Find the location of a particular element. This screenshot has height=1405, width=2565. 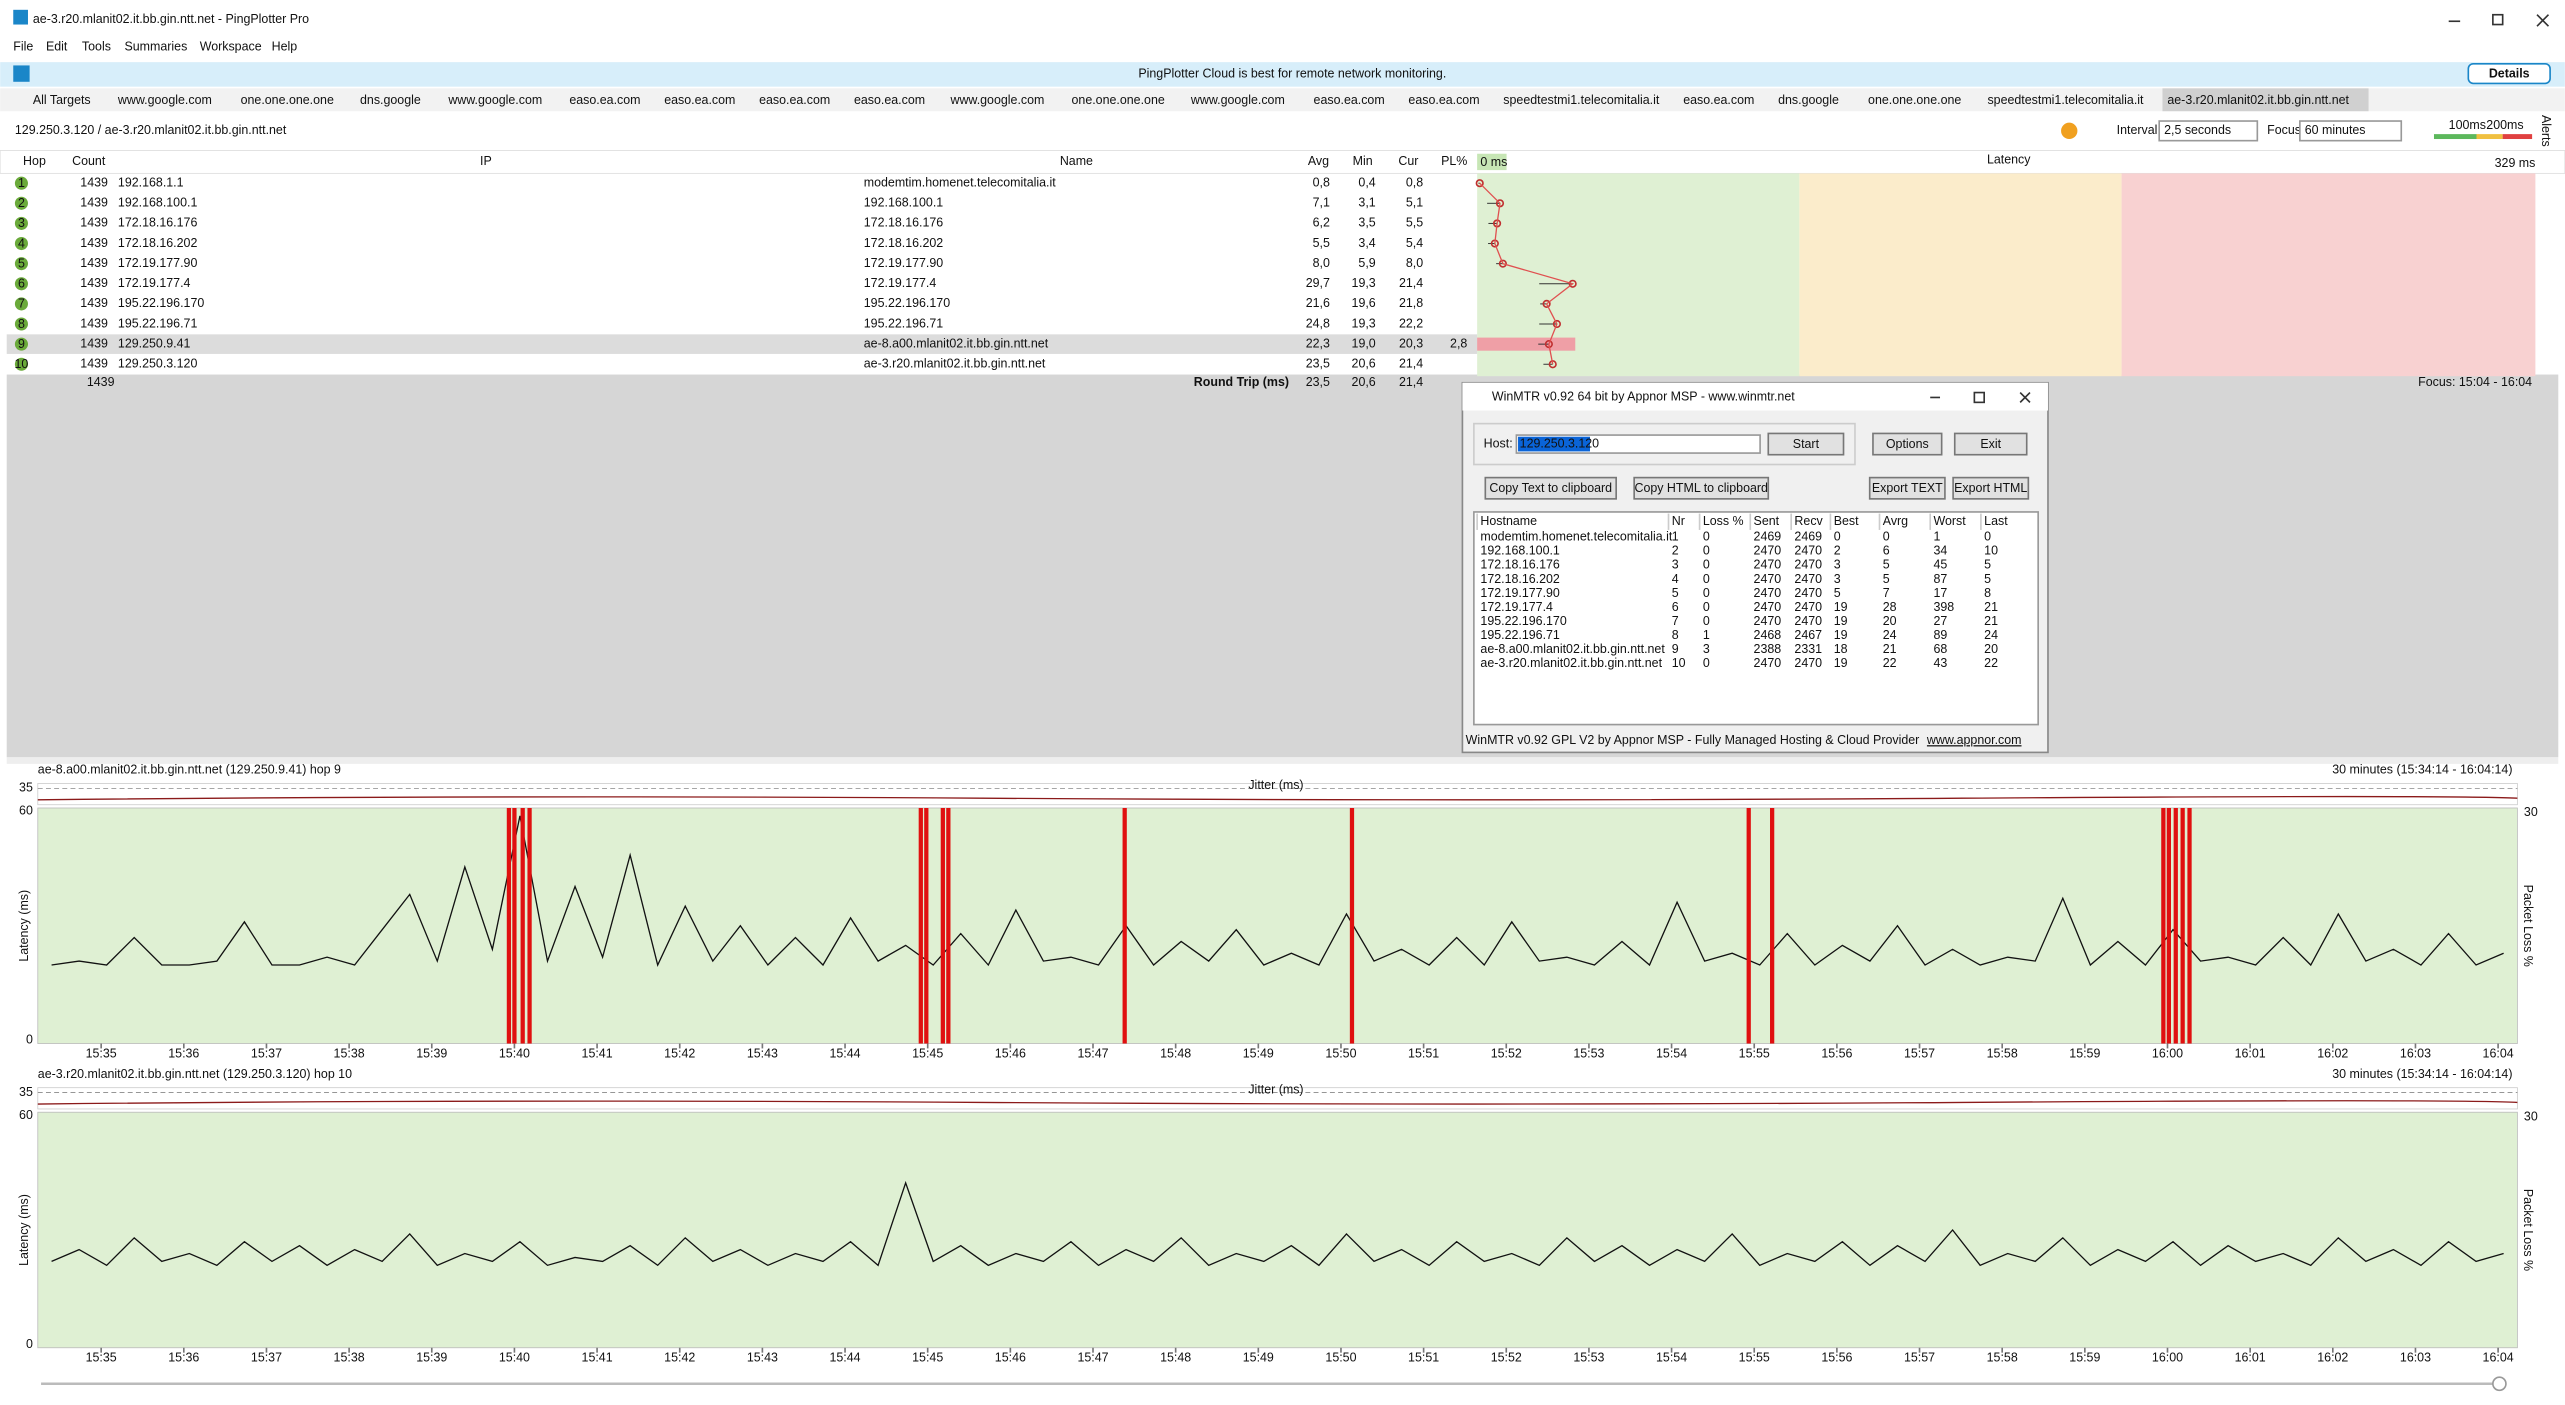

x-tick-label: 15:57 is located at coordinates (1919, 1053).